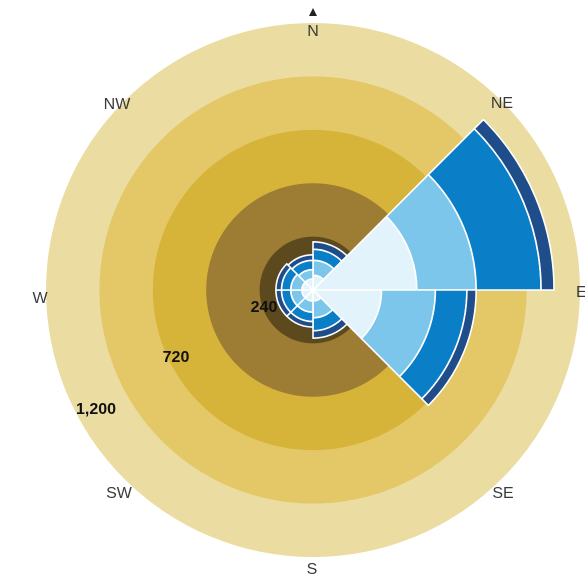 The width and height of the screenshot is (585, 580). I want to click on direction-label-e: E, so click(580, 292).